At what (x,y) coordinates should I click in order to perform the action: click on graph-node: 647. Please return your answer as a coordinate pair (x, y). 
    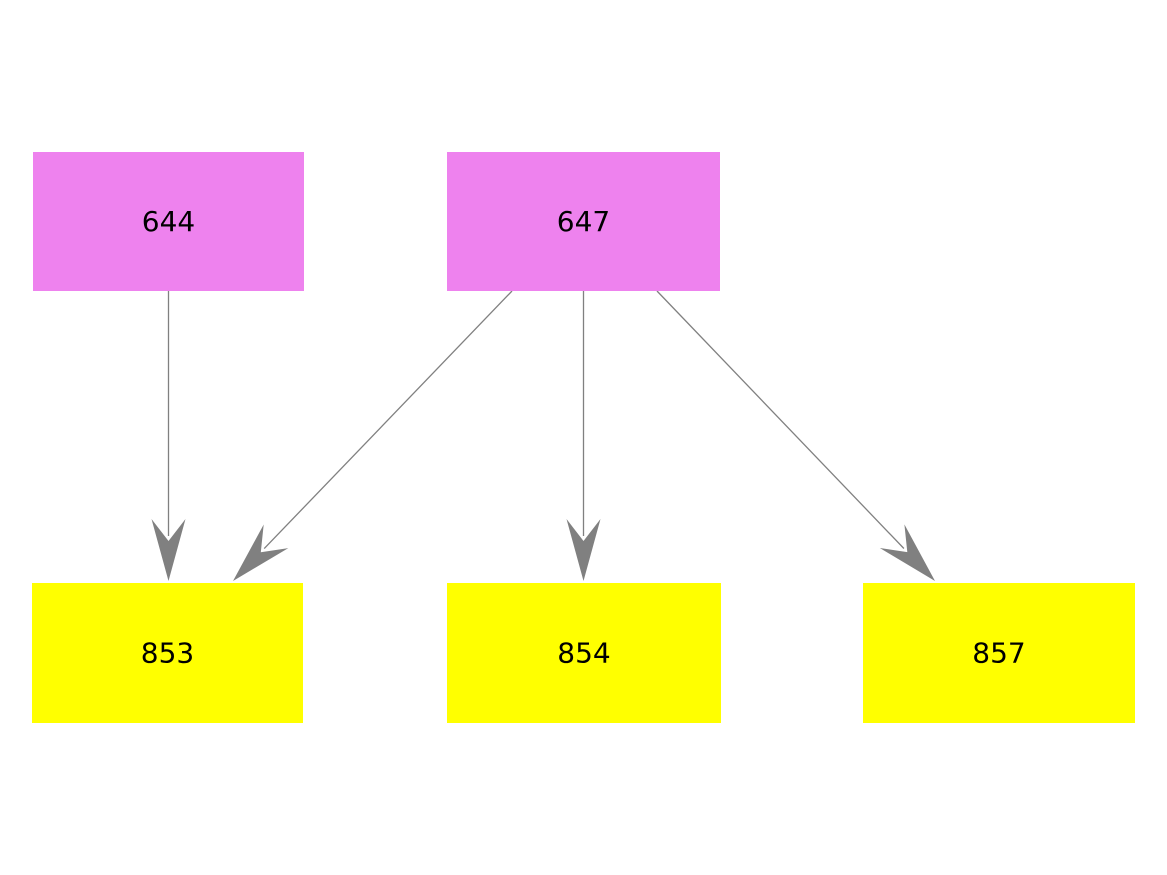
    Looking at the image, I should click on (583, 221).